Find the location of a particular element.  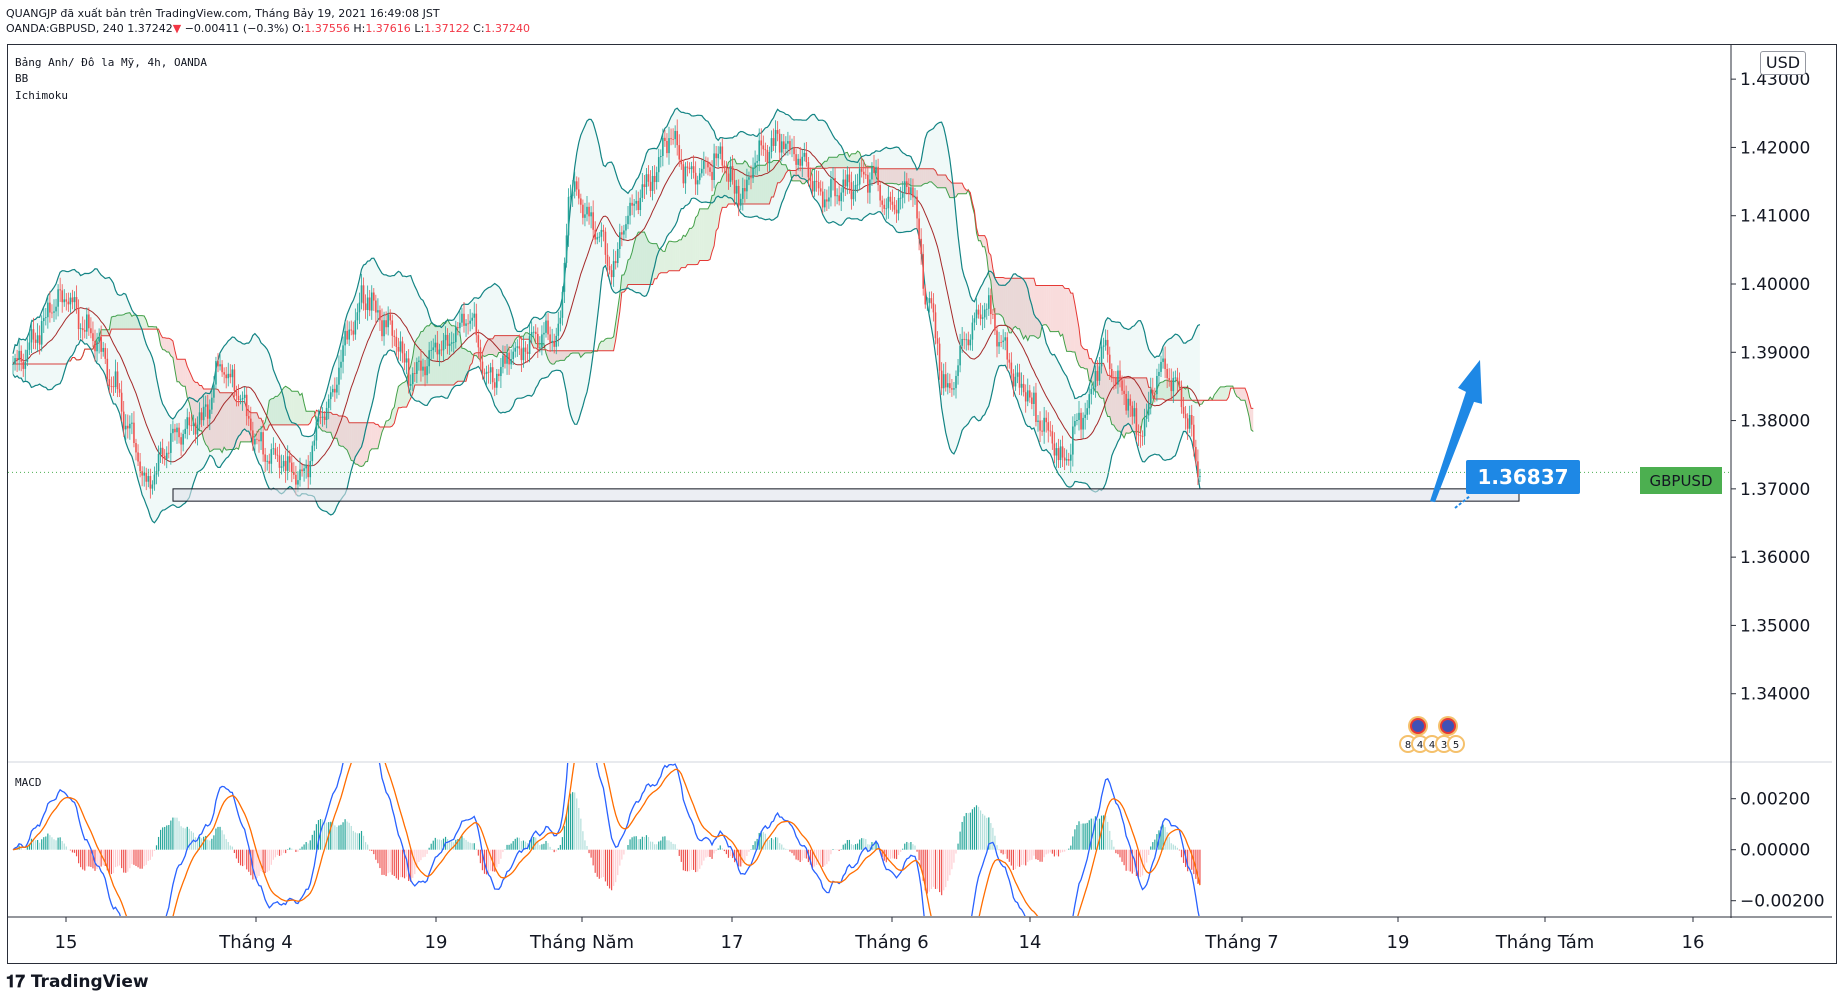

support-zone is located at coordinates (846, 495).